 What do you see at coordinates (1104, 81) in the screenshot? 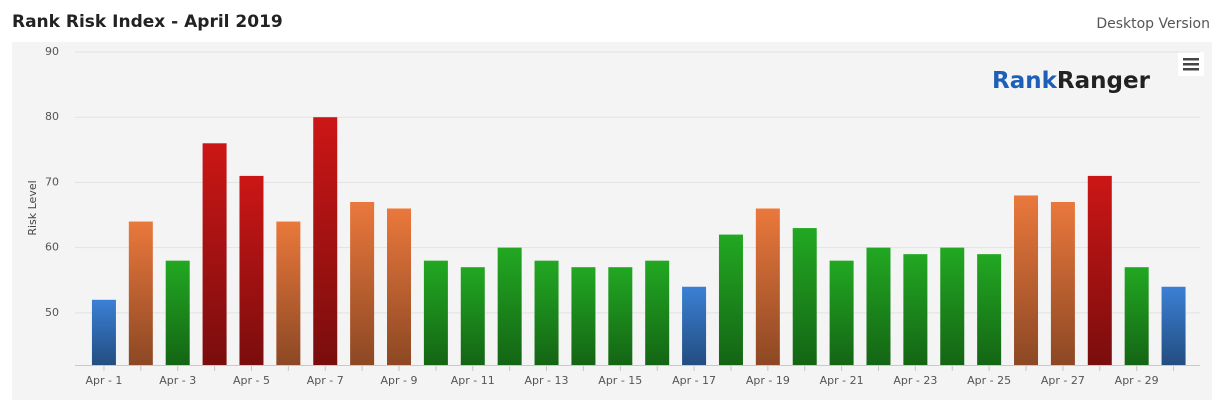
I see `logo-ranger: Ranger` at bounding box center [1104, 81].